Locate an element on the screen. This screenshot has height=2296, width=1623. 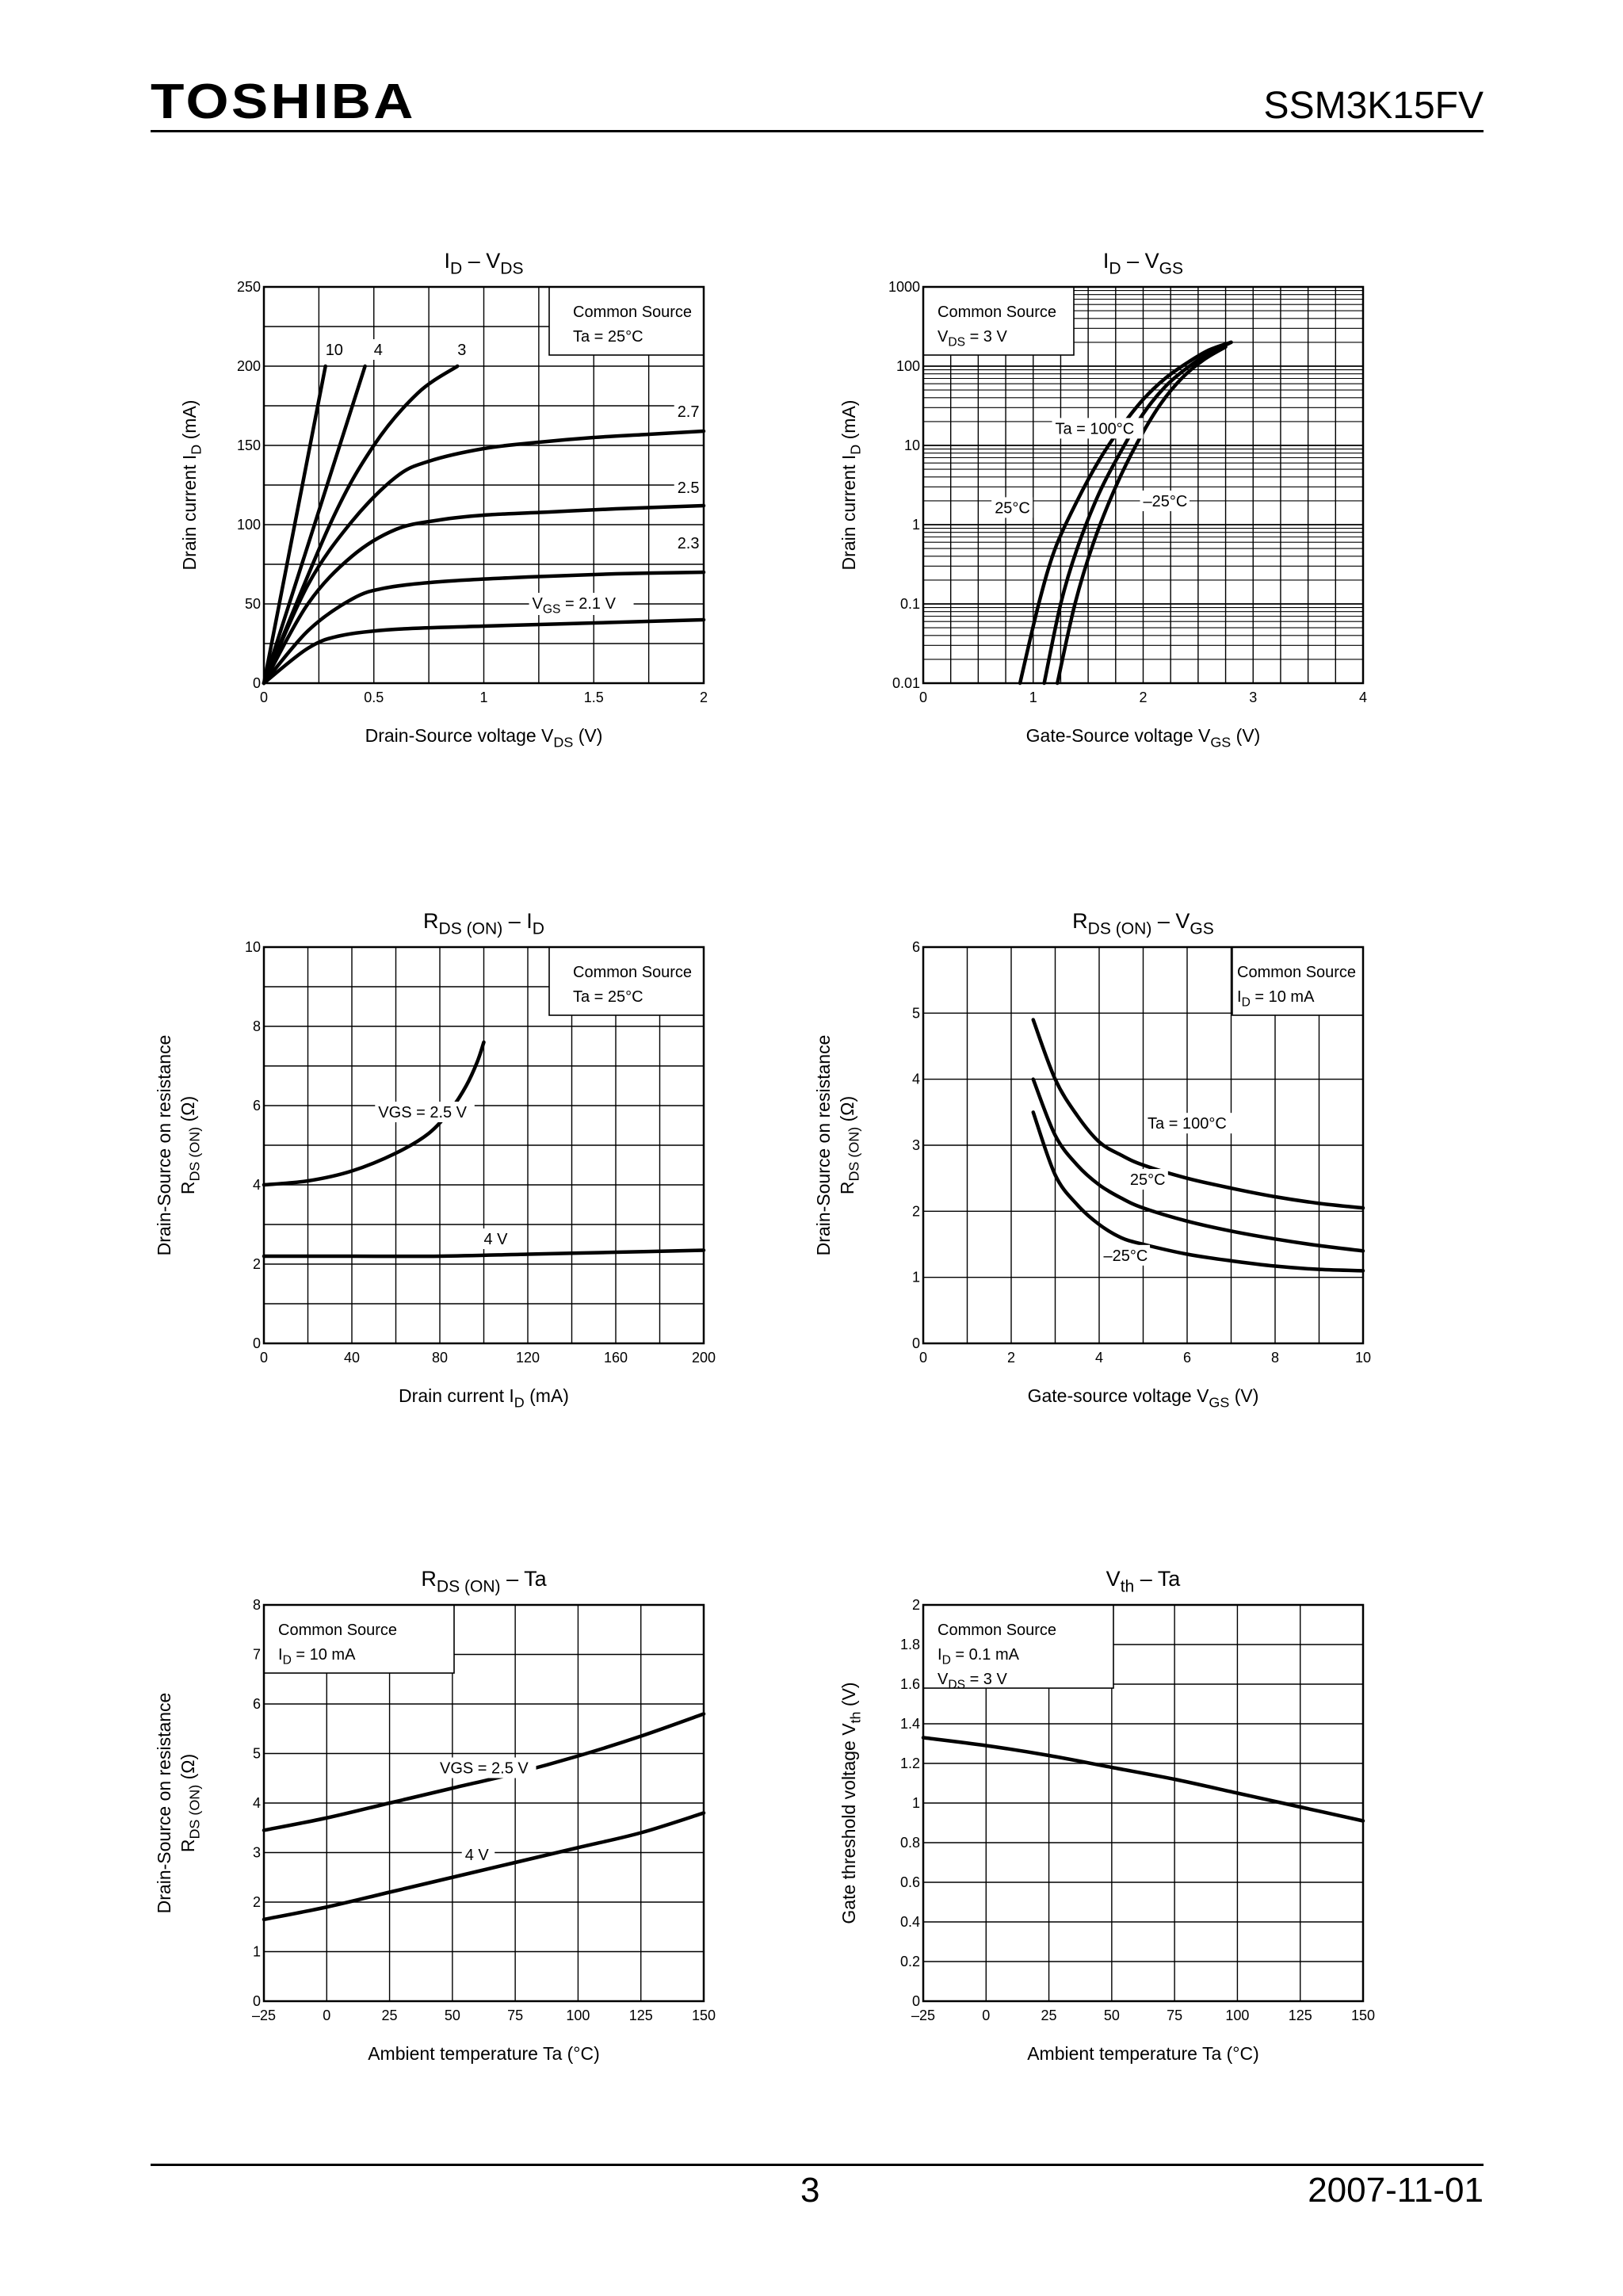
x-tick-label: 80 is located at coordinates (440, 1358).